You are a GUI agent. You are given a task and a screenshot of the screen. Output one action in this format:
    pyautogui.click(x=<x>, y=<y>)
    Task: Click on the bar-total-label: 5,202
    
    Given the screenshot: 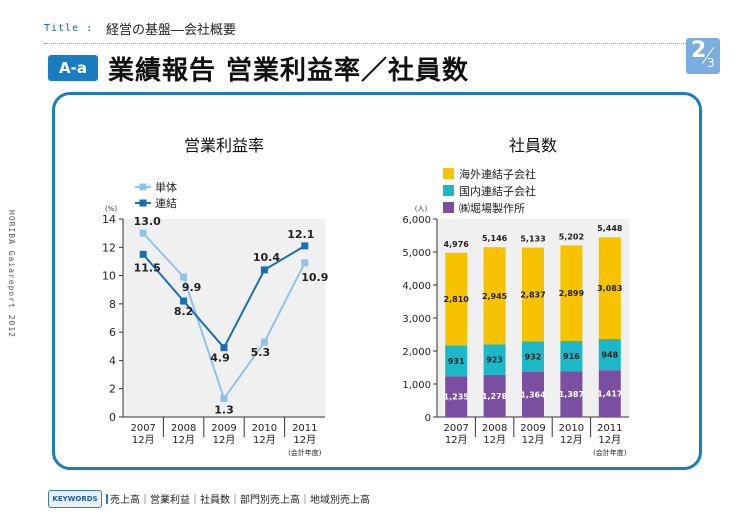 What is the action you would take?
    pyautogui.click(x=571, y=236)
    